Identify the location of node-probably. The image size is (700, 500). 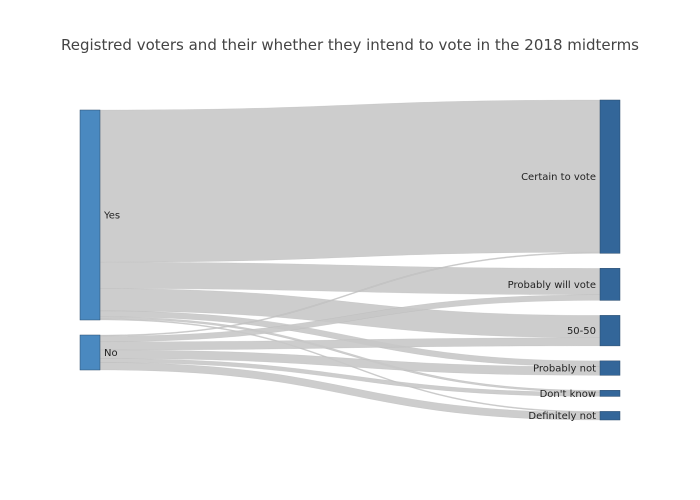
(610, 284).